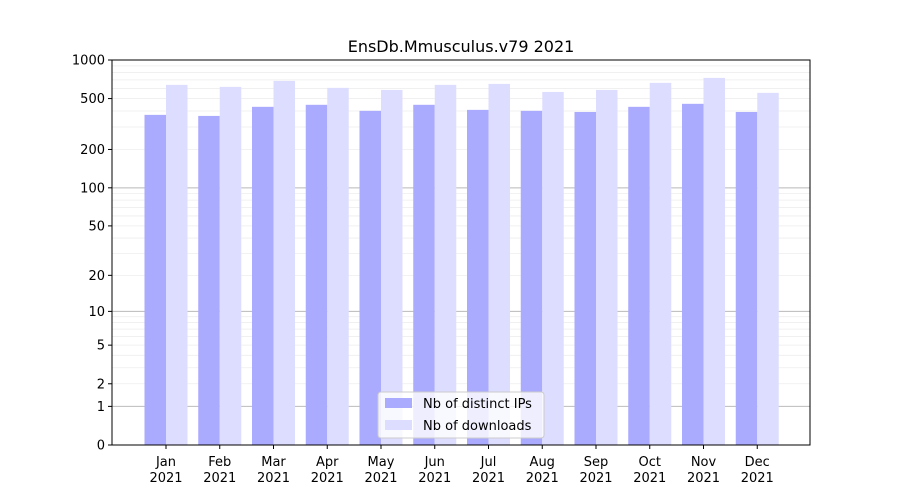  Describe the element at coordinates (757, 470) in the screenshot. I see `x-tick-label: Dec 2021` at that location.